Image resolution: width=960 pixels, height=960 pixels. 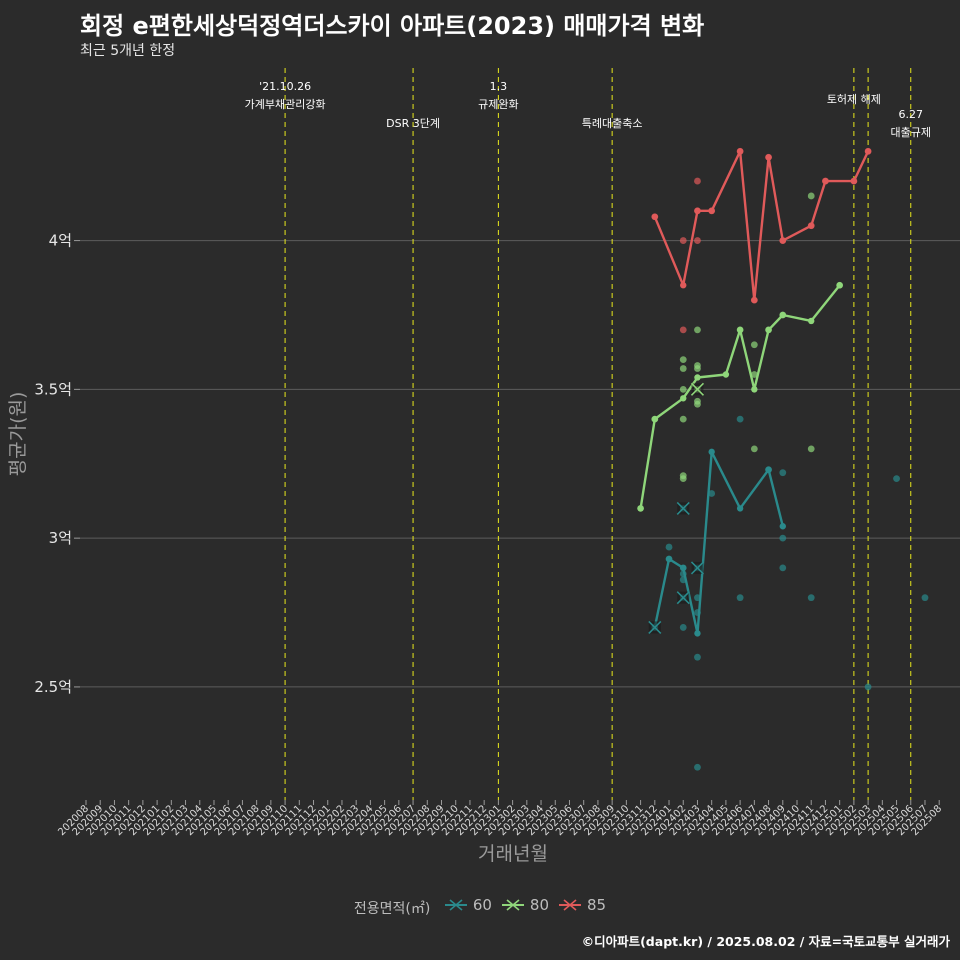 I want to click on legend: 전용면적(㎡) 60 80 85, so click(x=480, y=907).